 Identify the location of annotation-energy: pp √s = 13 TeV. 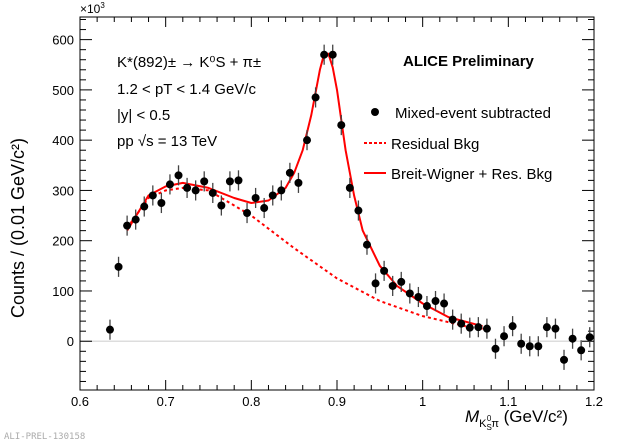
(167, 141).